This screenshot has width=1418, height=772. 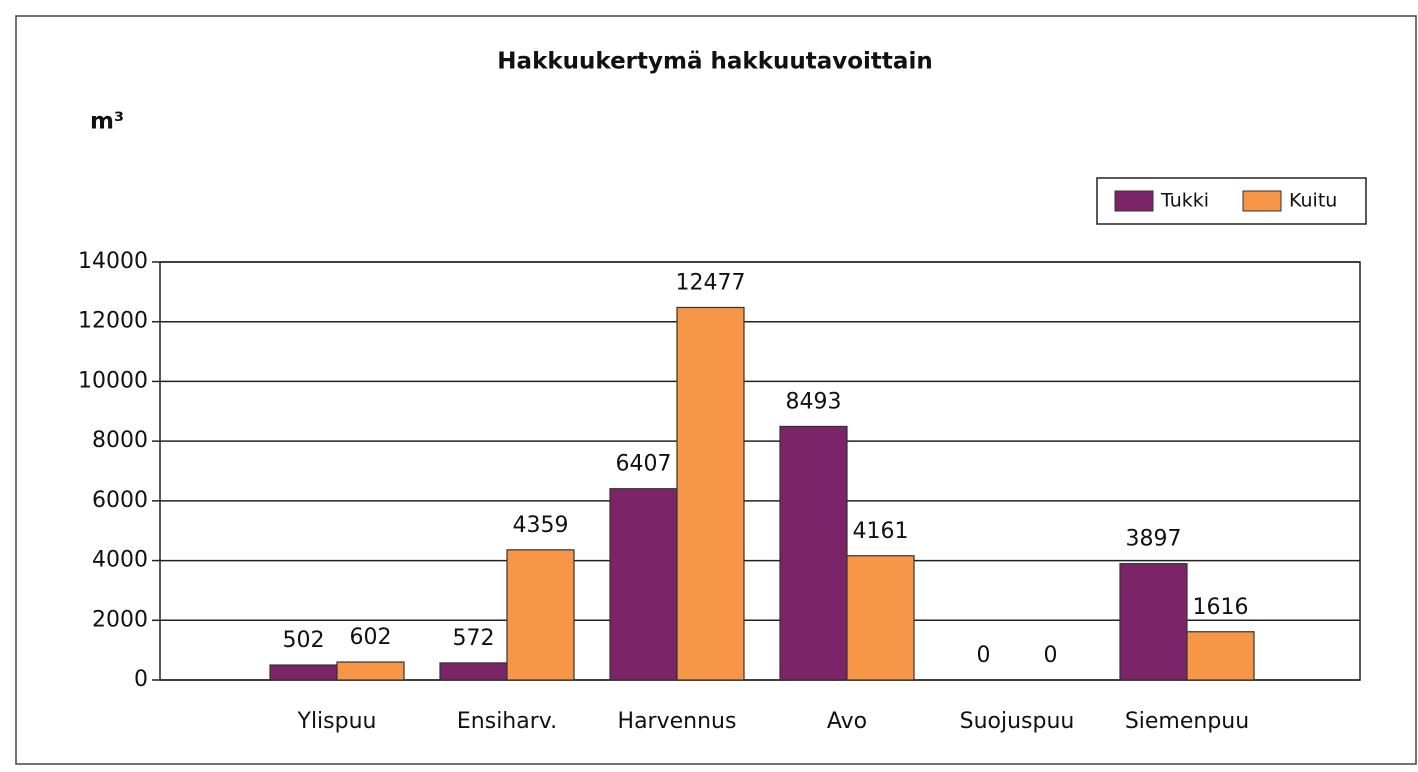 What do you see at coordinates (814, 401) in the screenshot?
I see `data-label: 8493` at bounding box center [814, 401].